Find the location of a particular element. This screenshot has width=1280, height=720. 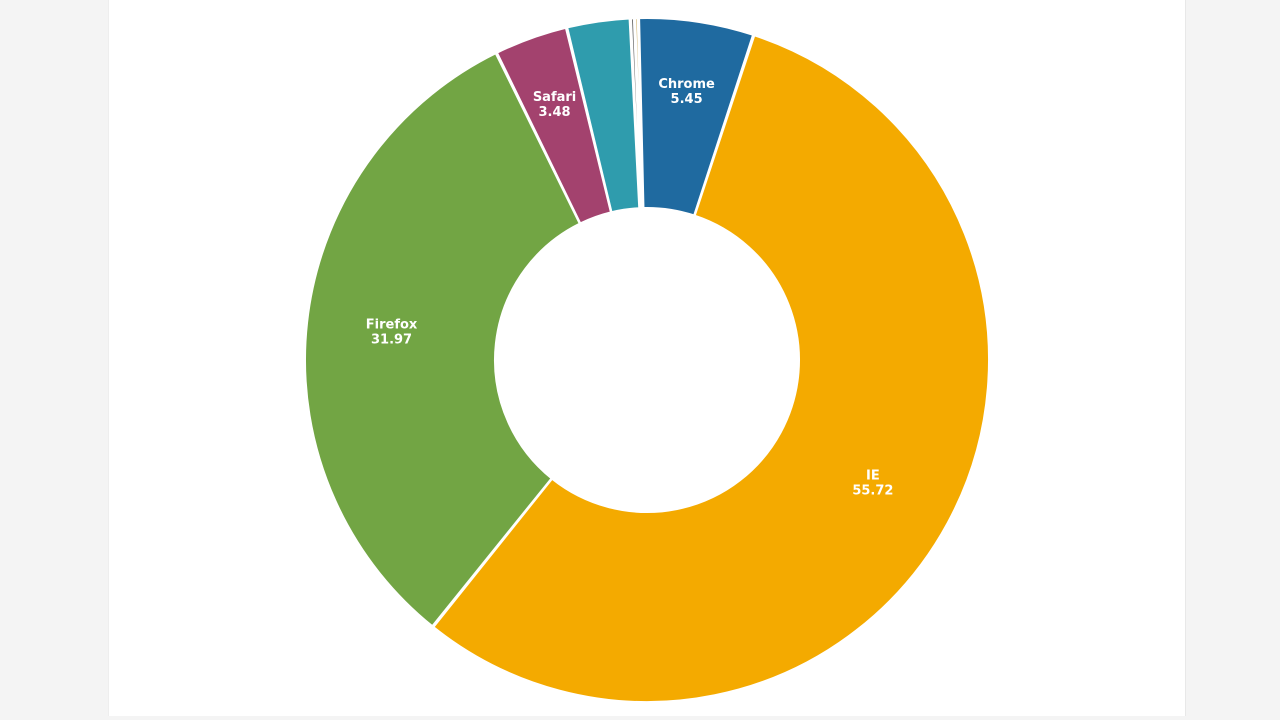

slice-label-name: Safari is located at coordinates (554, 97).